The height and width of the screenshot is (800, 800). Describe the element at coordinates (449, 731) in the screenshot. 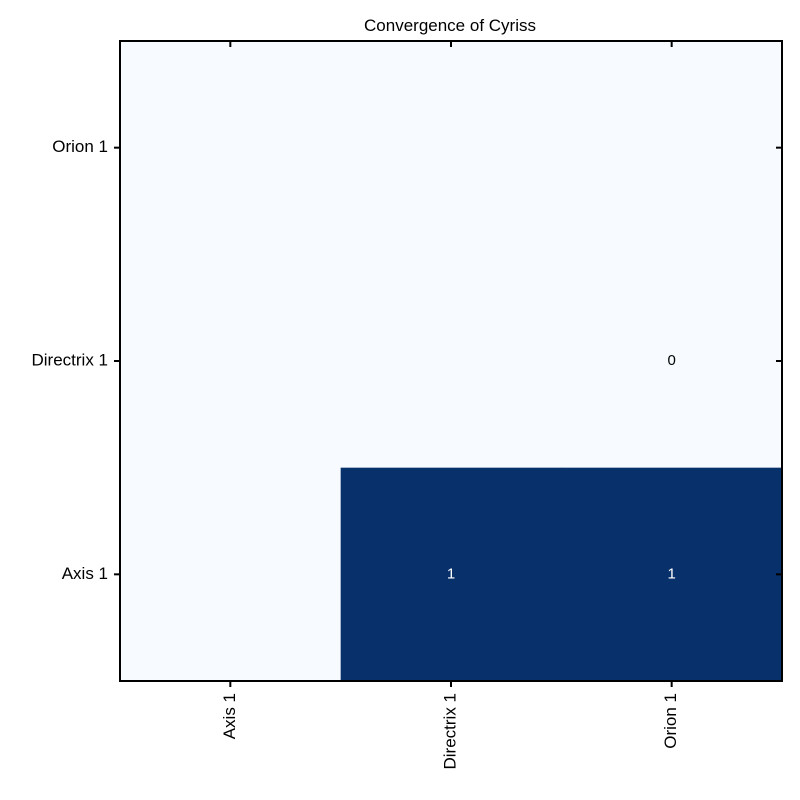

I see `x-tick-label: Directrix 1` at that location.